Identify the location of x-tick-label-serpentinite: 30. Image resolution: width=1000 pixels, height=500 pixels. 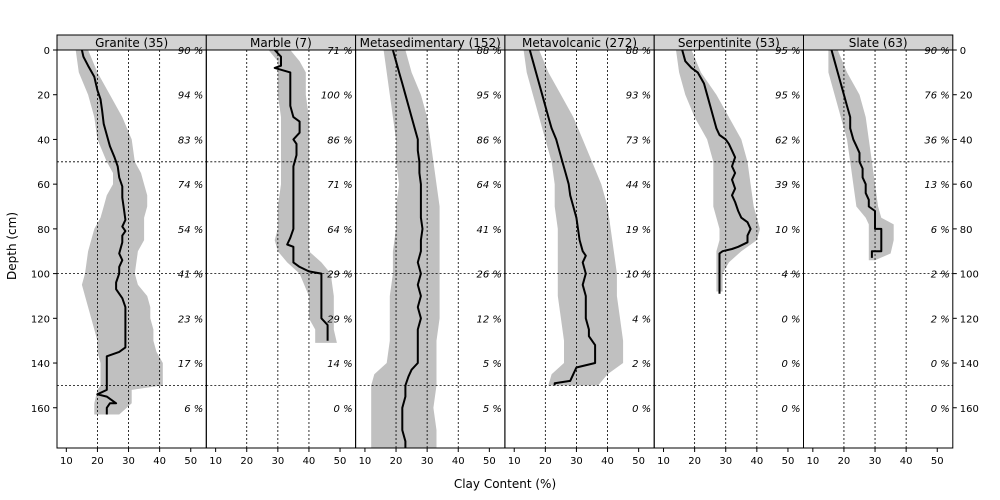
(725, 461).